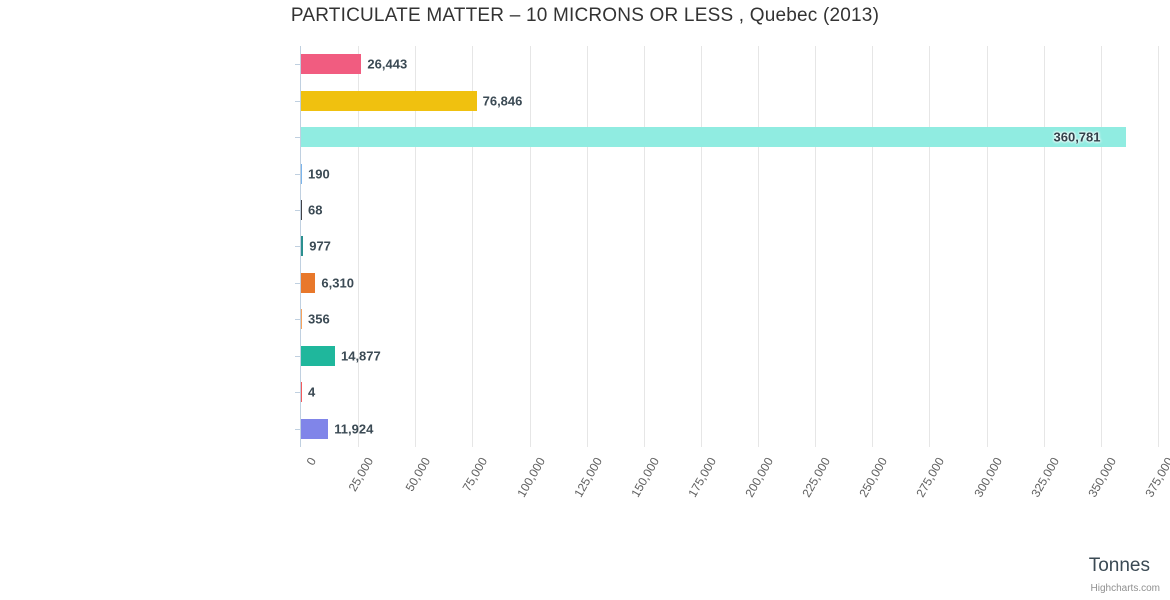 This screenshot has width=1170, height=600. I want to click on highcharts-credits: Highcharts.com, so click(1125, 588).